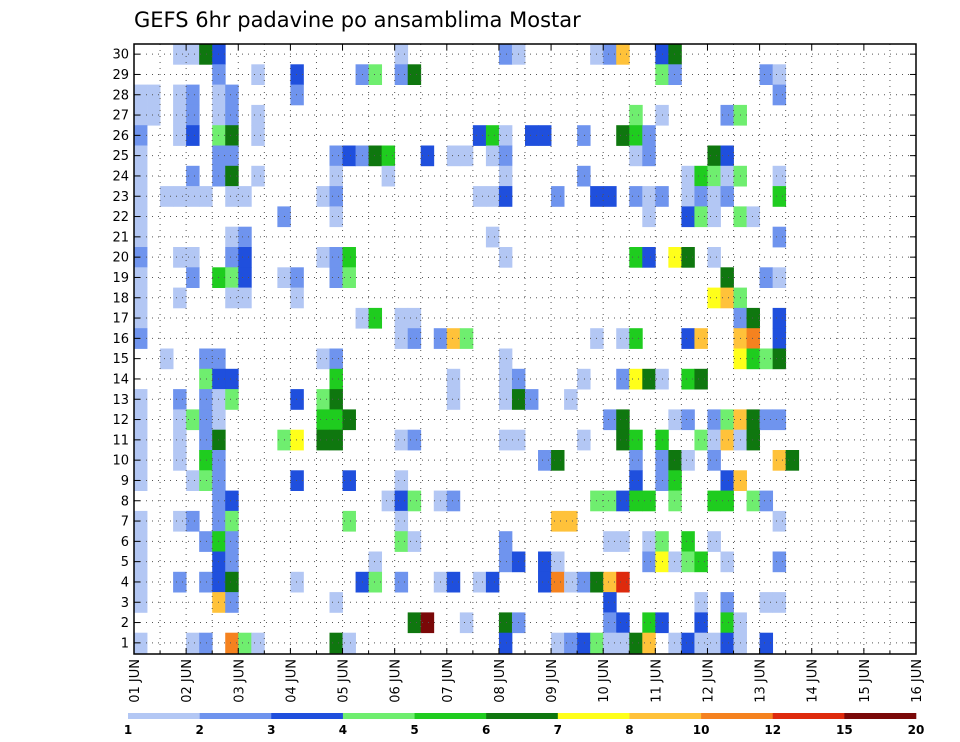  I want to click on x-tick-label: 16 JUN, so click(917, 681).